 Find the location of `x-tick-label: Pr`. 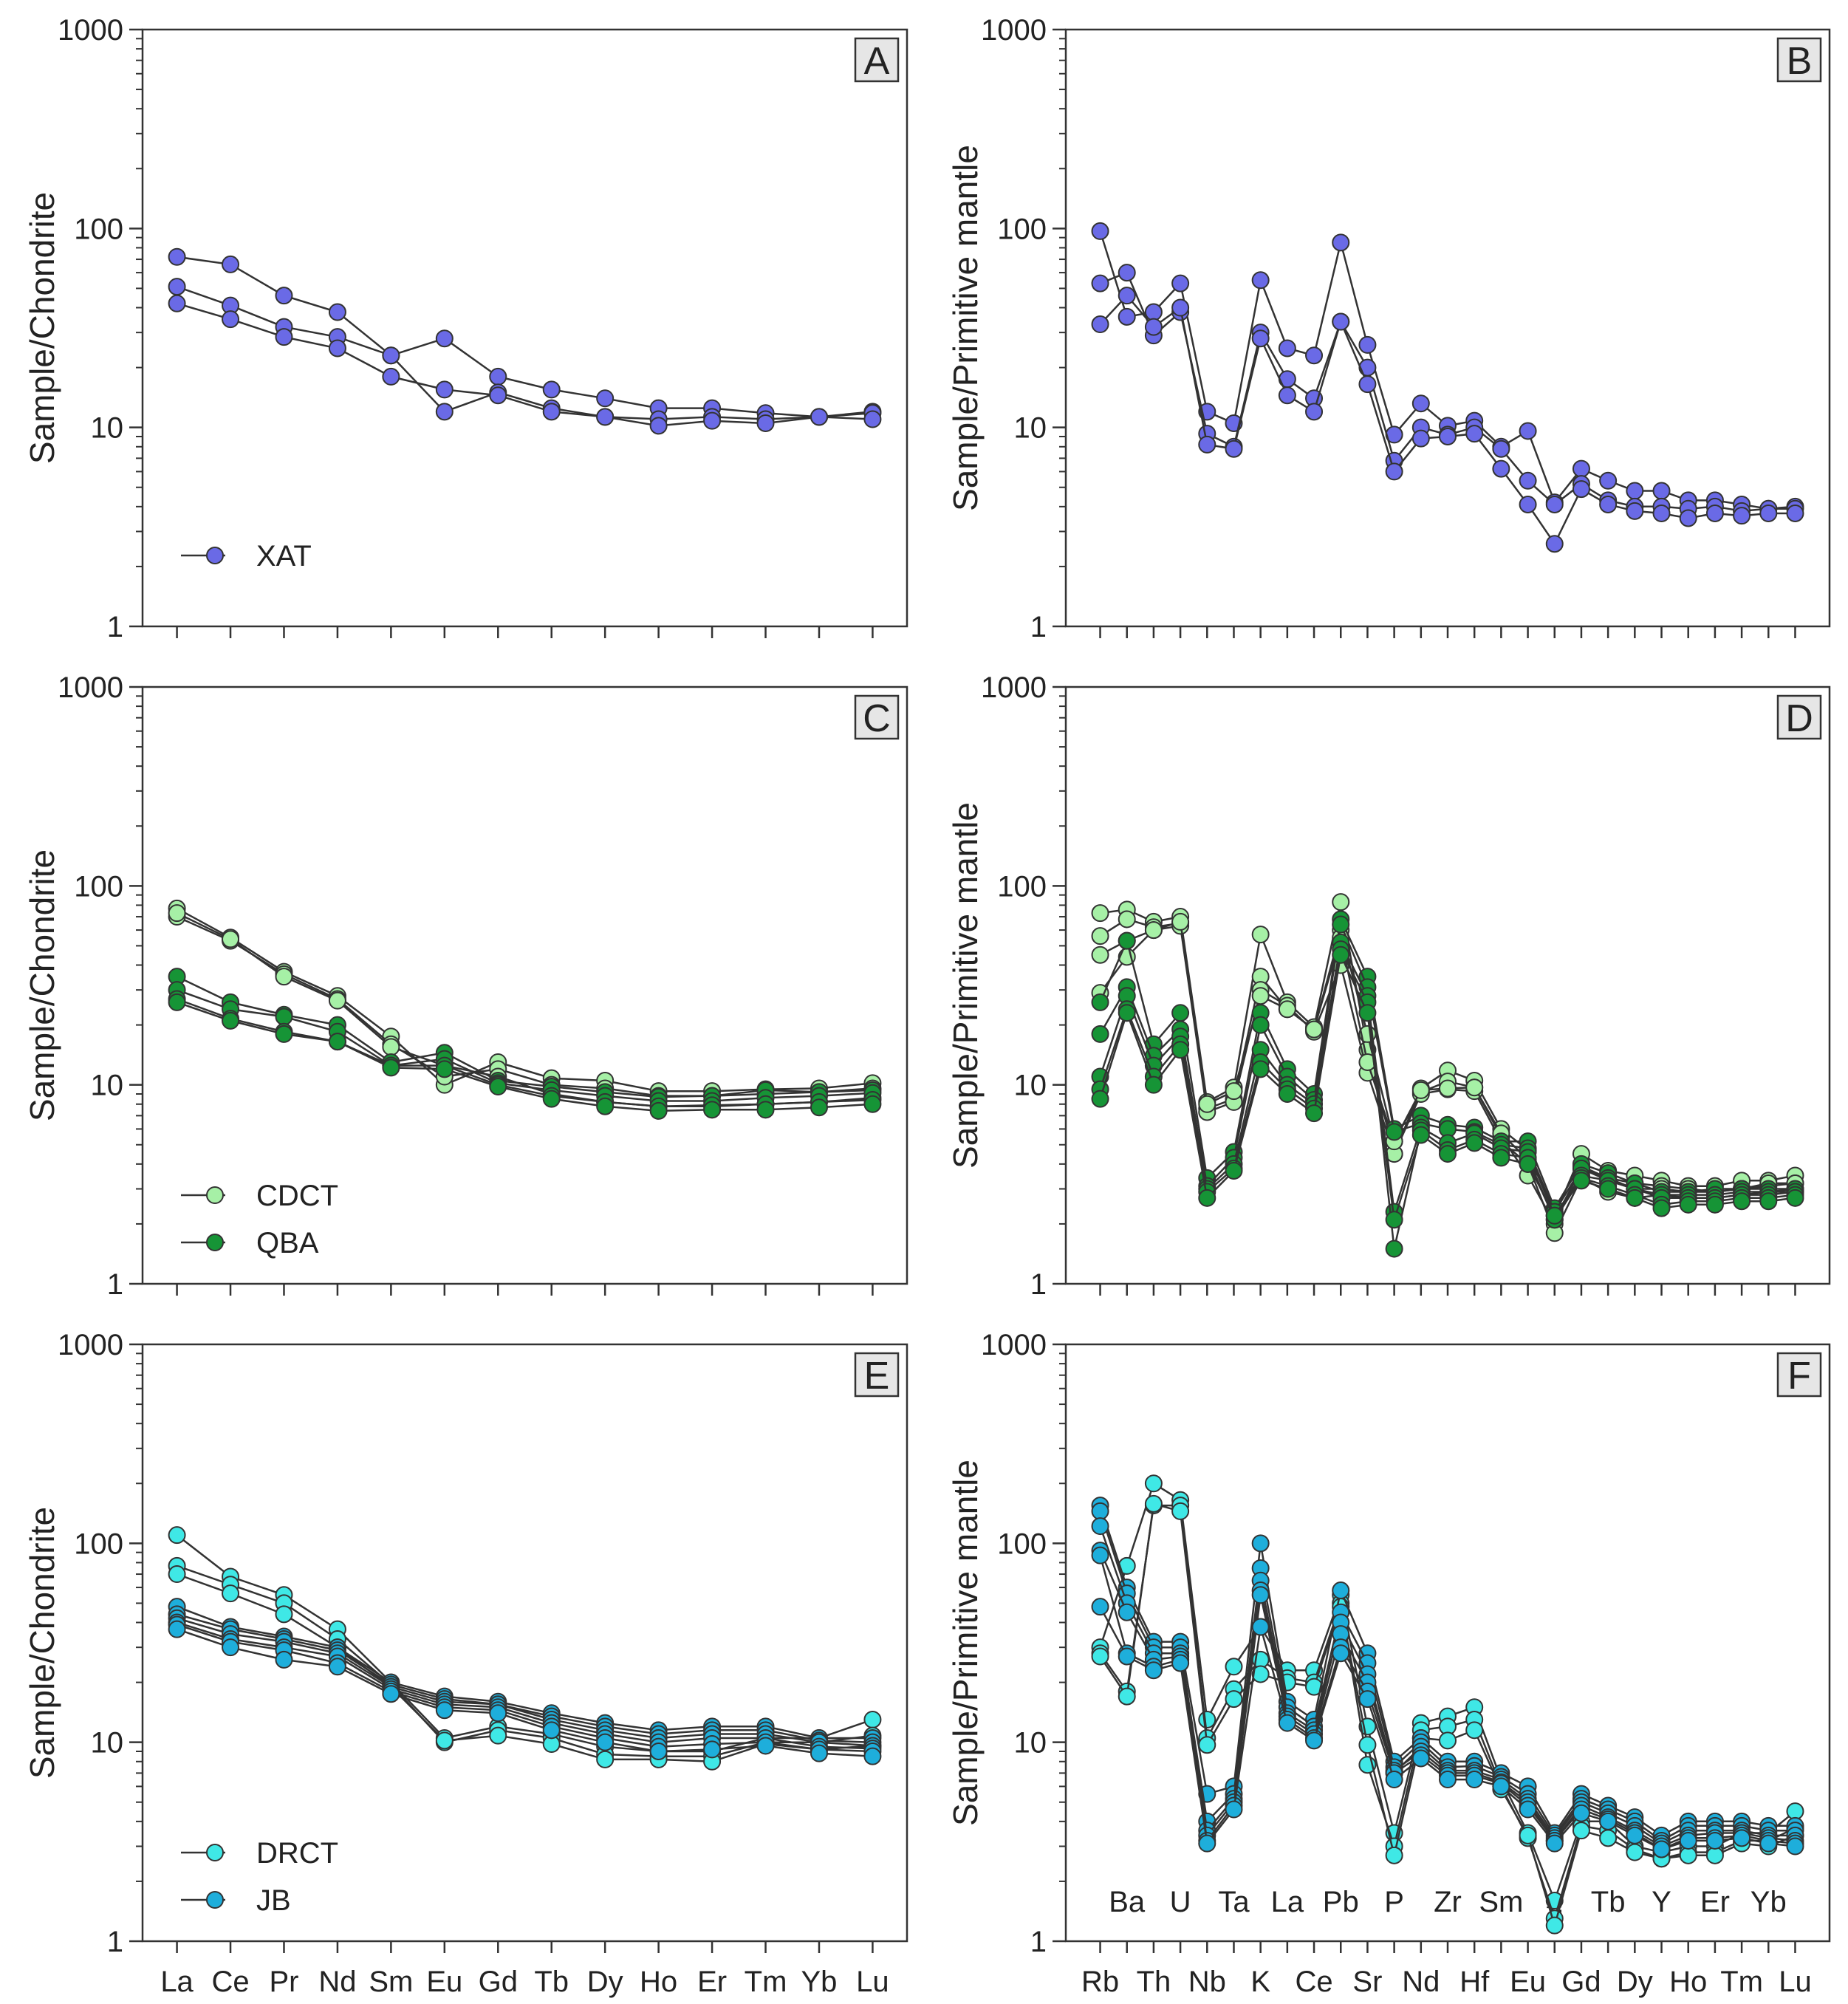

x-tick-label: Pr is located at coordinates (283, 1982).